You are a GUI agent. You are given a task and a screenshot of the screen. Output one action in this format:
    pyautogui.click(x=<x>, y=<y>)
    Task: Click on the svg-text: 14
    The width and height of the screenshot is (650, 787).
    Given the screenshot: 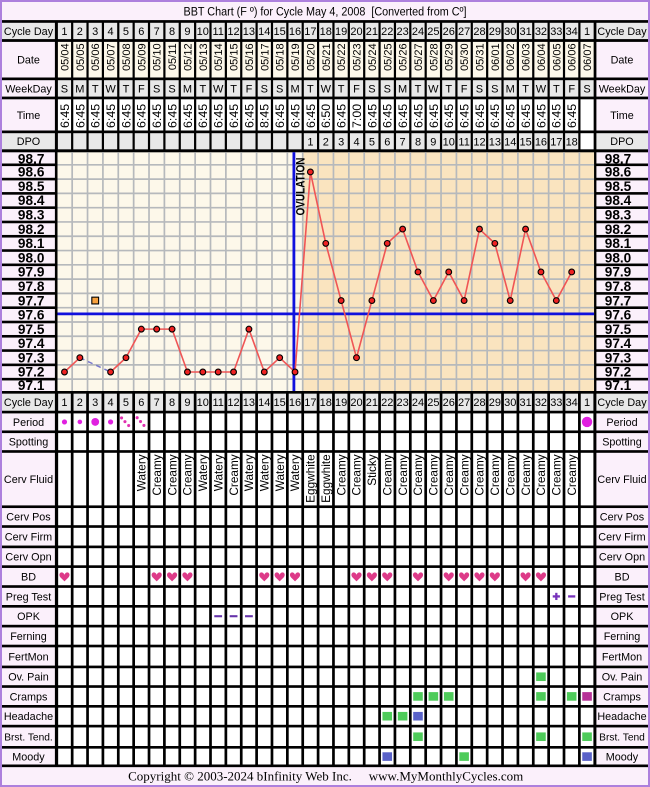 What is the action you would take?
    pyautogui.click(x=510, y=142)
    